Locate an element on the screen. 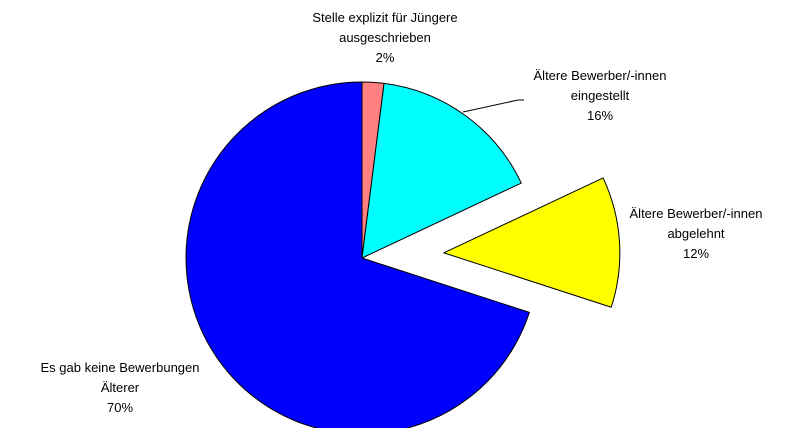 This screenshot has height=428, width=795. leader-lines is located at coordinates (493, 106).